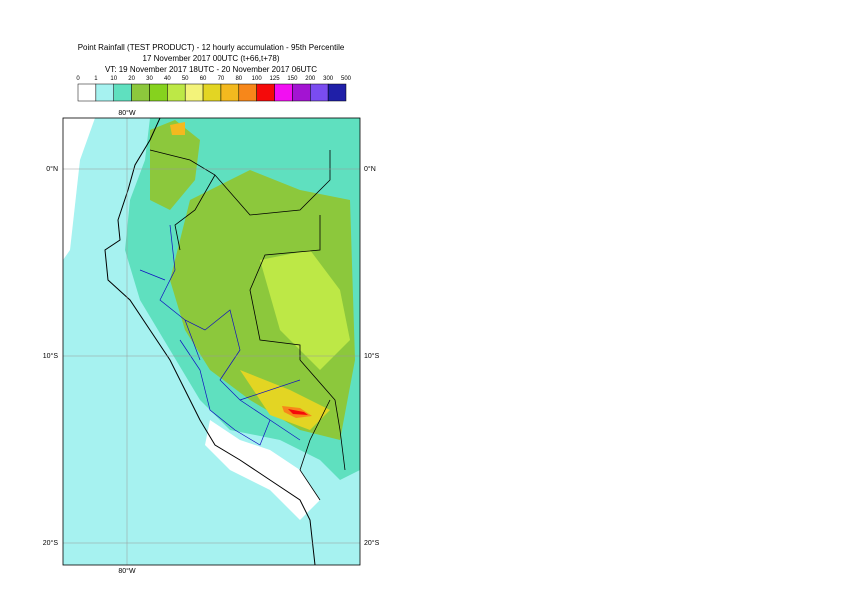 The width and height of the screenshot is (842, 601). What do you see at coordinates (149, 79) in the screenshot?
I see `legend-label: 30` at bounding box center [149, 79].